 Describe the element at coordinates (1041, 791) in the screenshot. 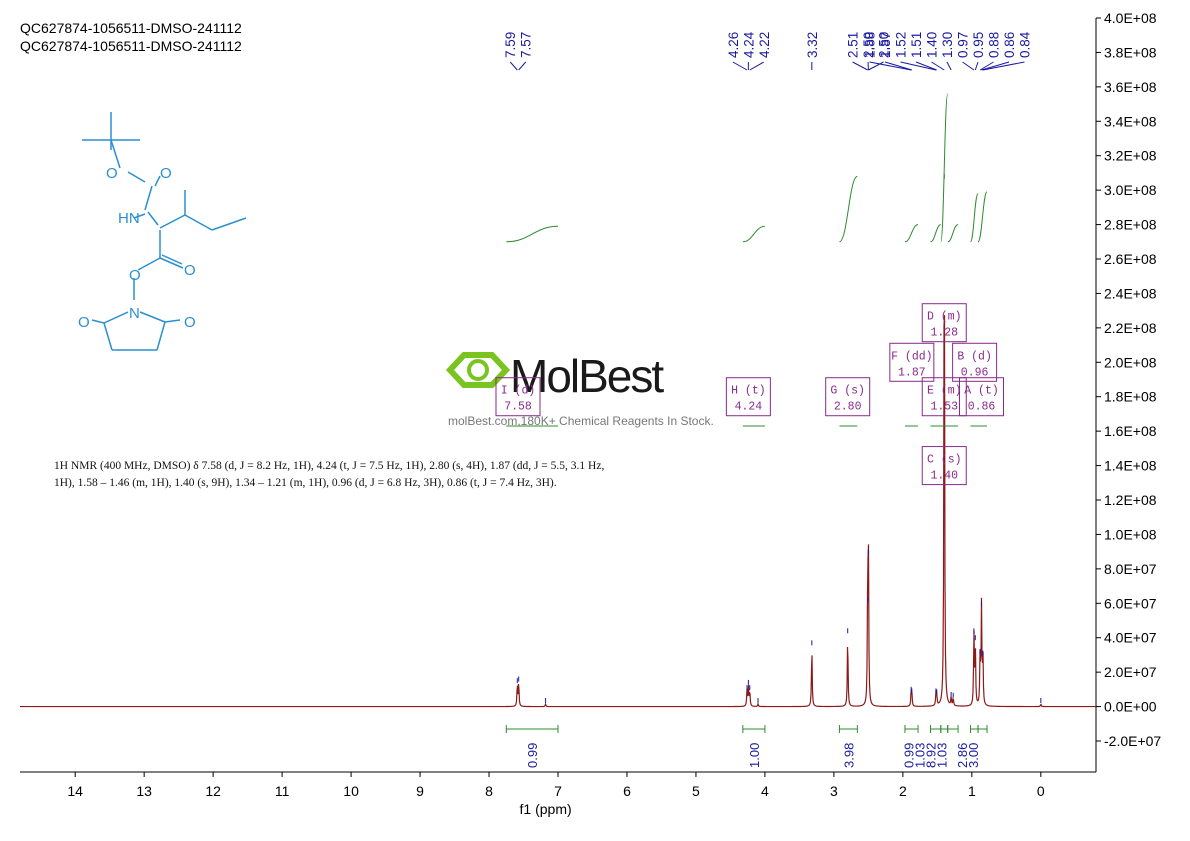

I see `x-tick-label: 0` at that location.